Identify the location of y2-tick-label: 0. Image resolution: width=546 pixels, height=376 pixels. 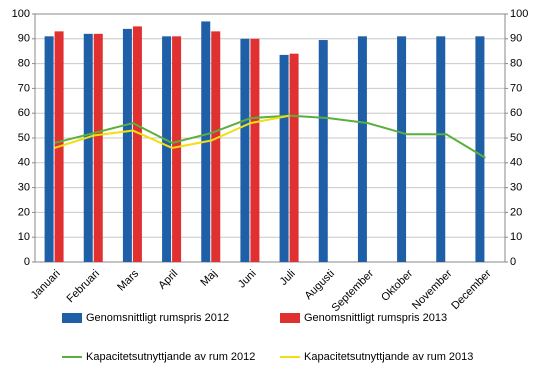
(513, 262).